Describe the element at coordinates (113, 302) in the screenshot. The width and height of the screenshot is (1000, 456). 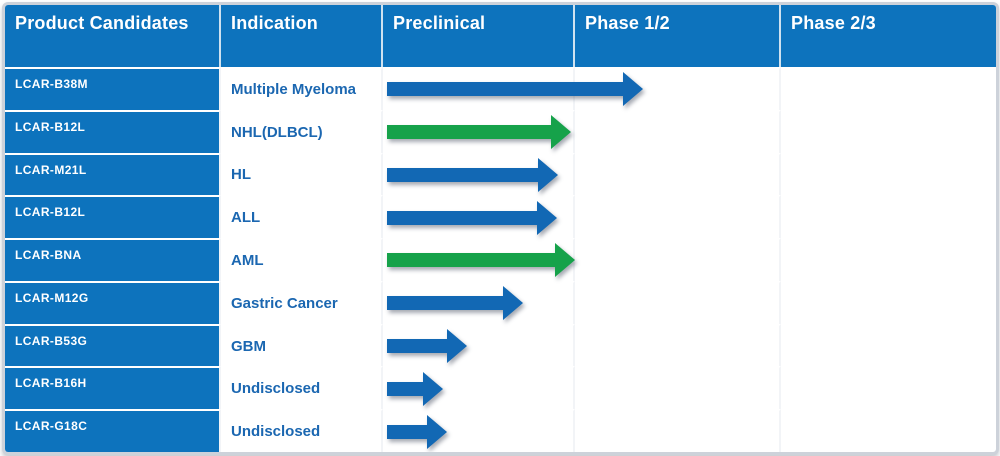
I see `candidate-cell: LCAR-M12G` at that location.